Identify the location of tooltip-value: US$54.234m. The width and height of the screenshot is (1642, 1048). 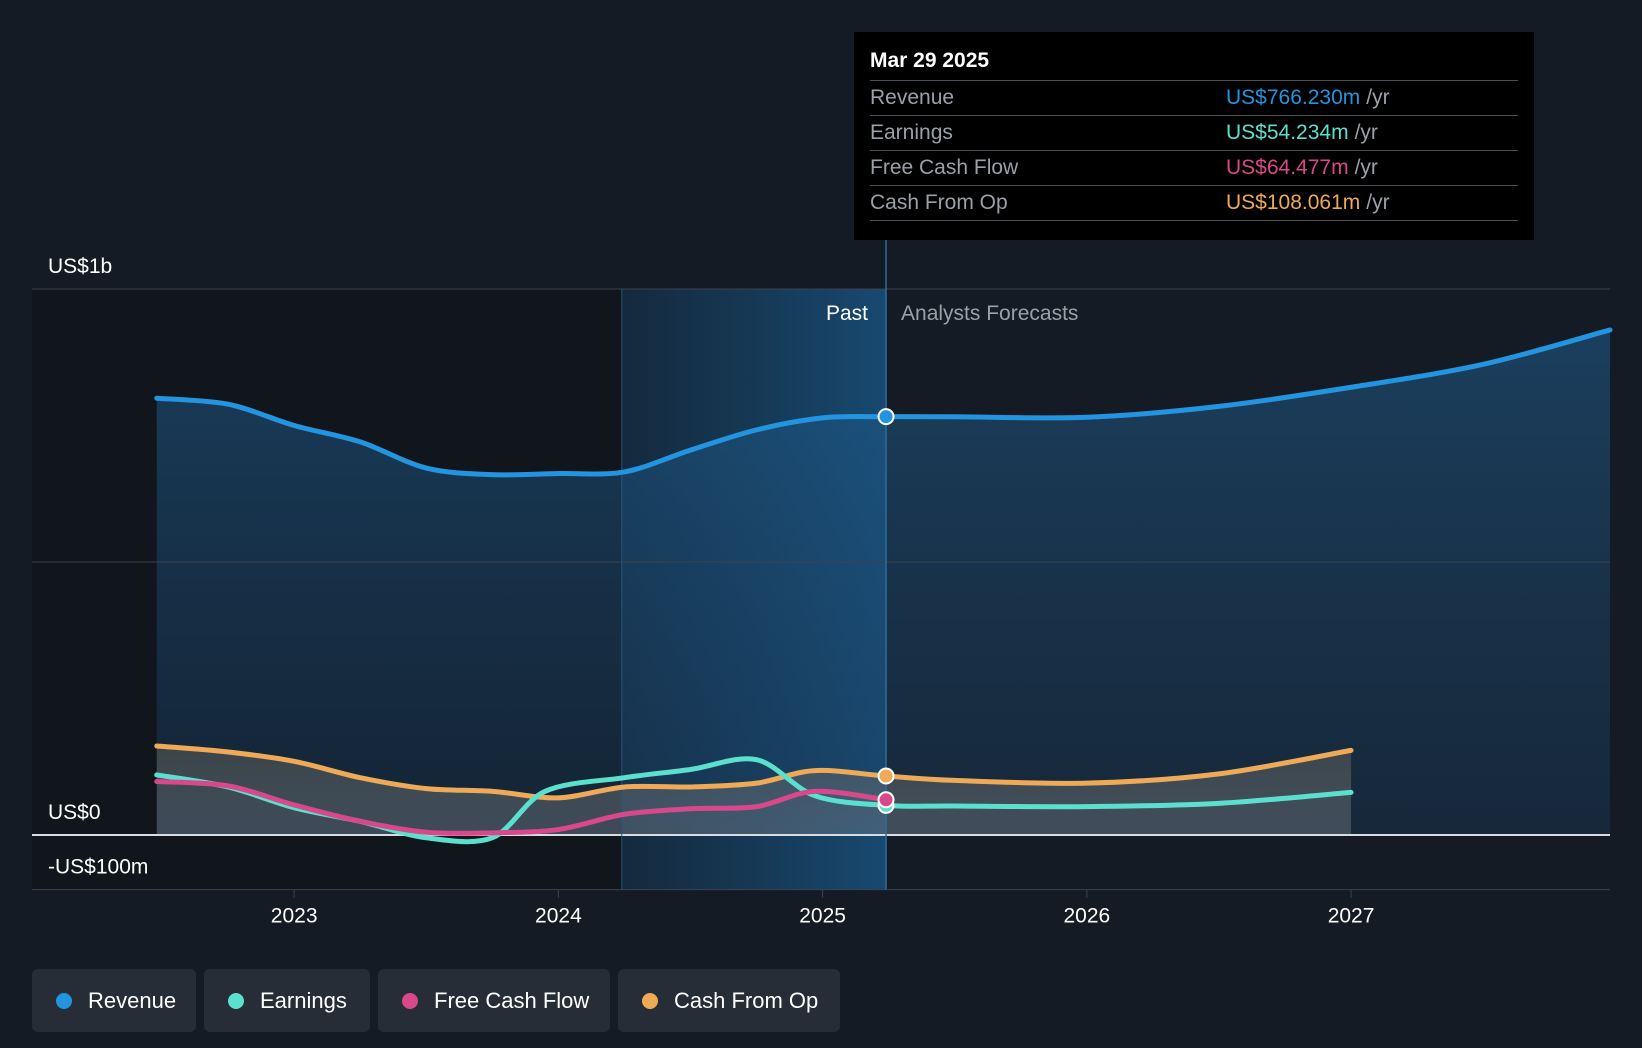
(1287, 132).